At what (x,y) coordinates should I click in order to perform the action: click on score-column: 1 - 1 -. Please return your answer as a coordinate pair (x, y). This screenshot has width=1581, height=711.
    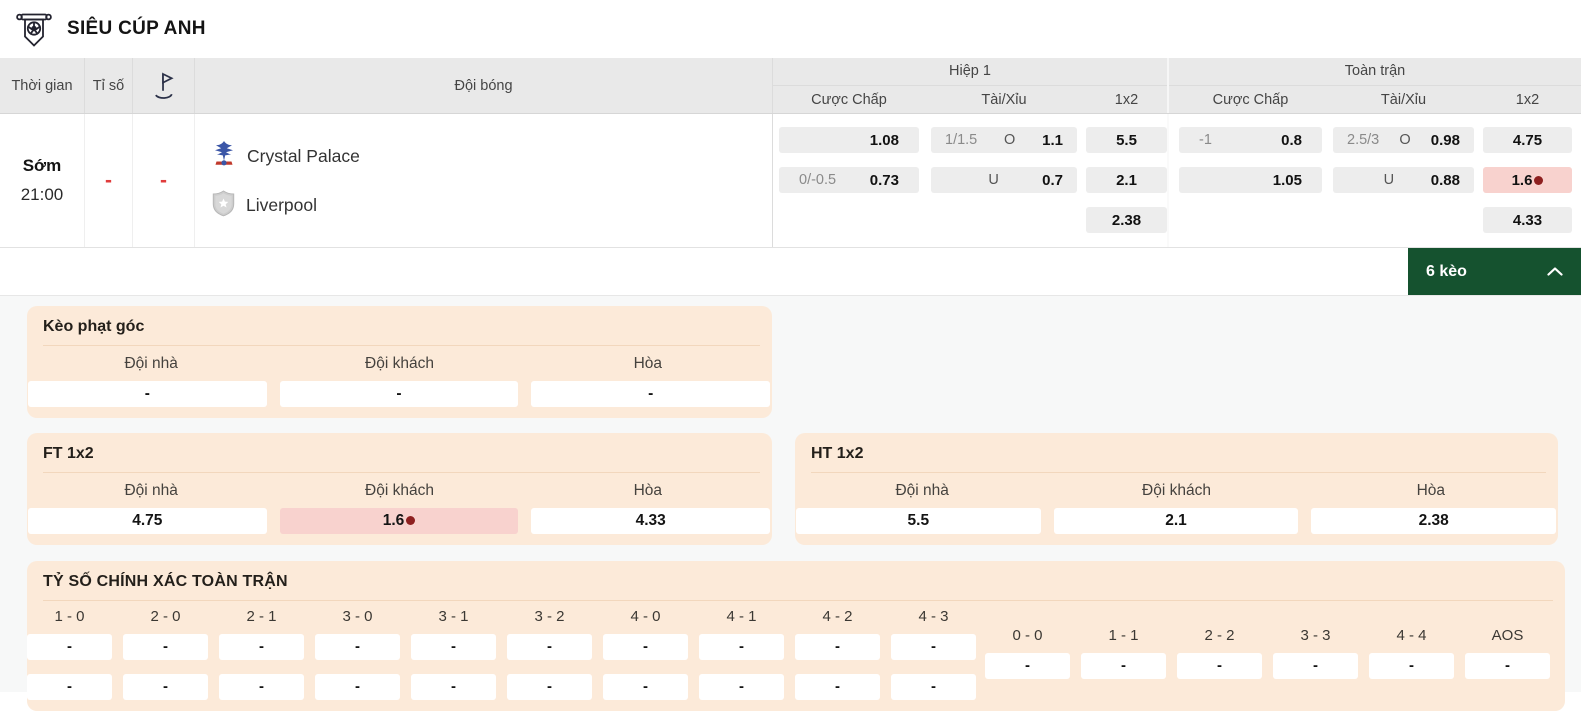
    Looking at the image, I should click on (1123, 663).